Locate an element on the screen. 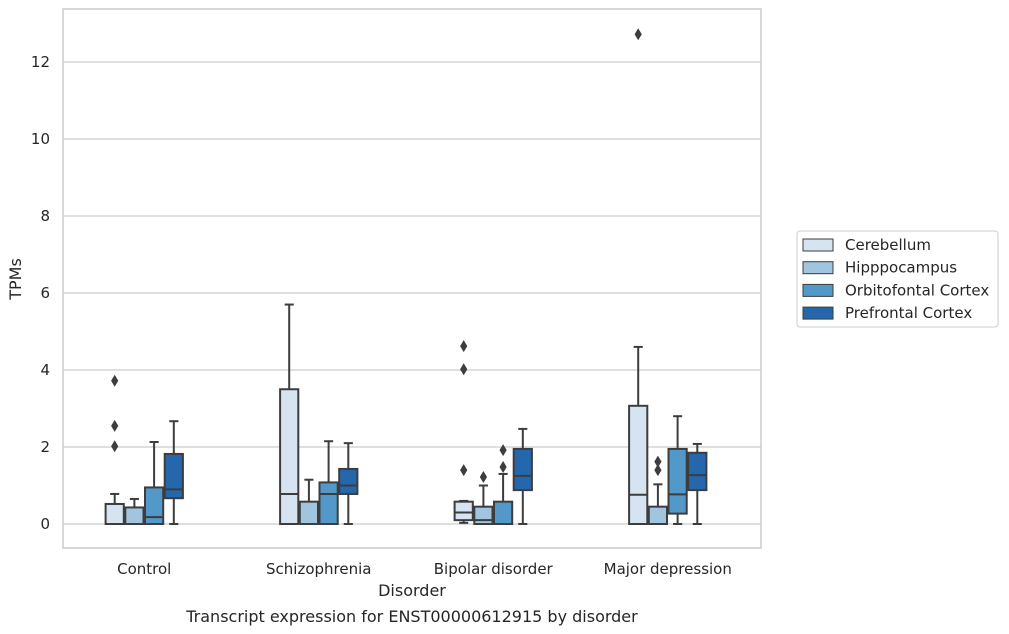  y-tick-labels: 0 2 4 6 8 10 12 is located at coordinates (40, 293).